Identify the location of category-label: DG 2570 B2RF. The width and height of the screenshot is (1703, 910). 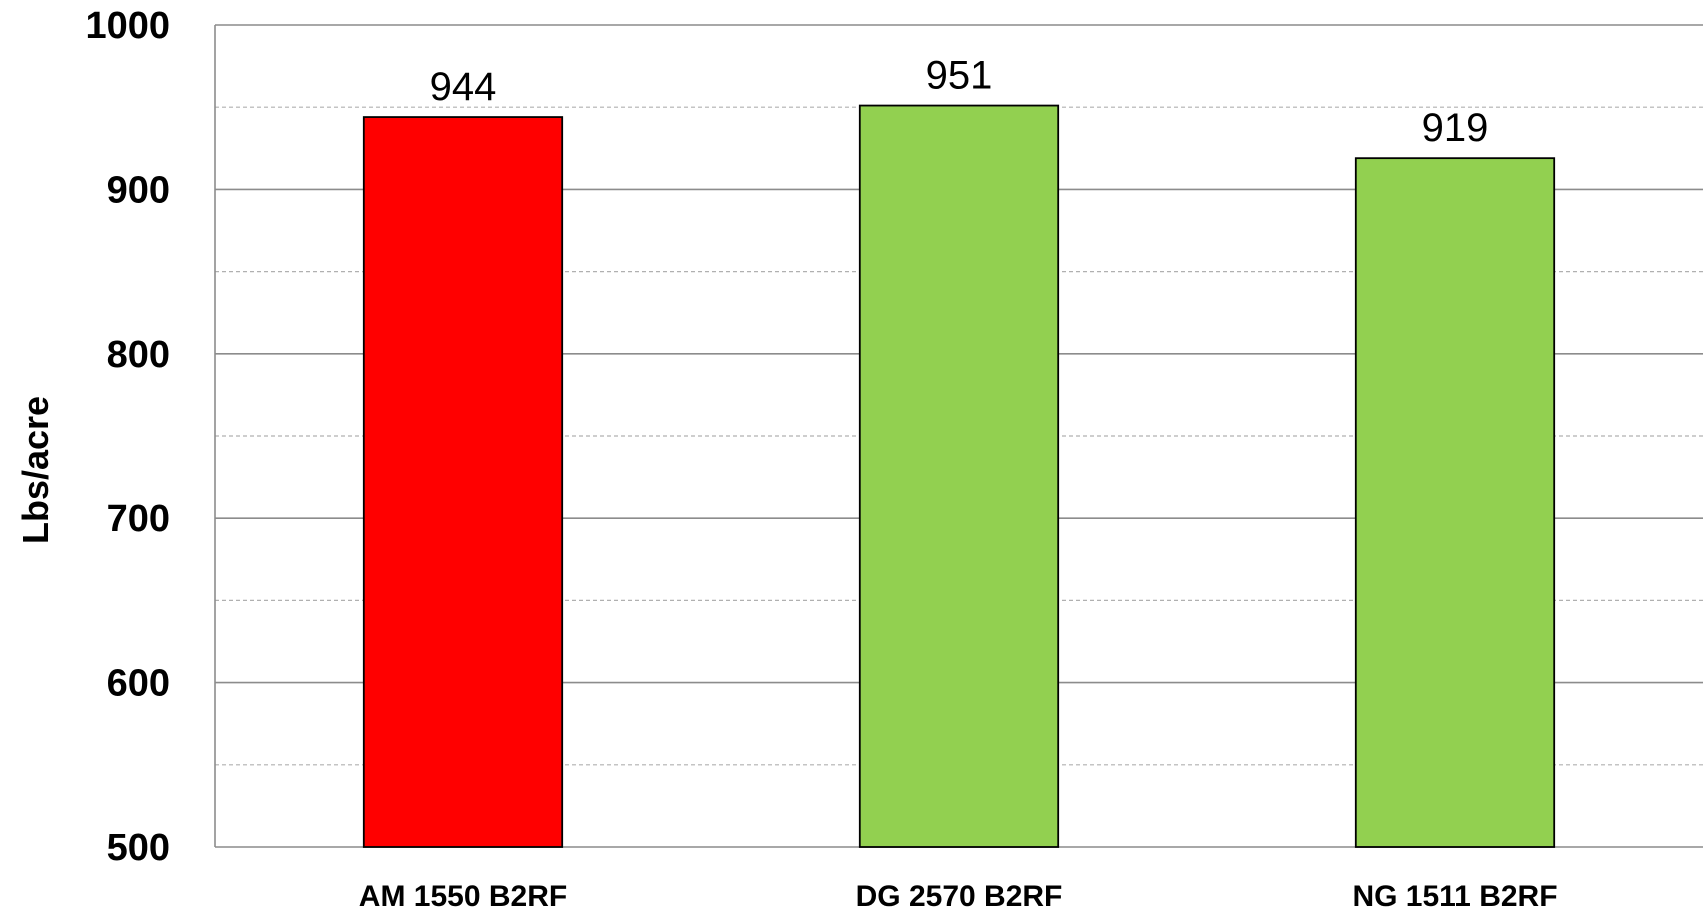
(959, 895).